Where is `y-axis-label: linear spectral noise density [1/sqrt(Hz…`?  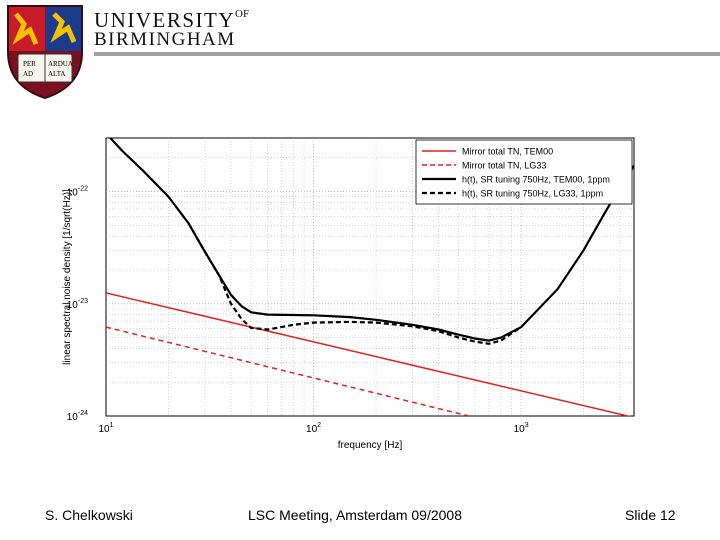
y-axis-label: linear spectral noise density [1/sqrt(Hz… is located at coordinates (67, 277).